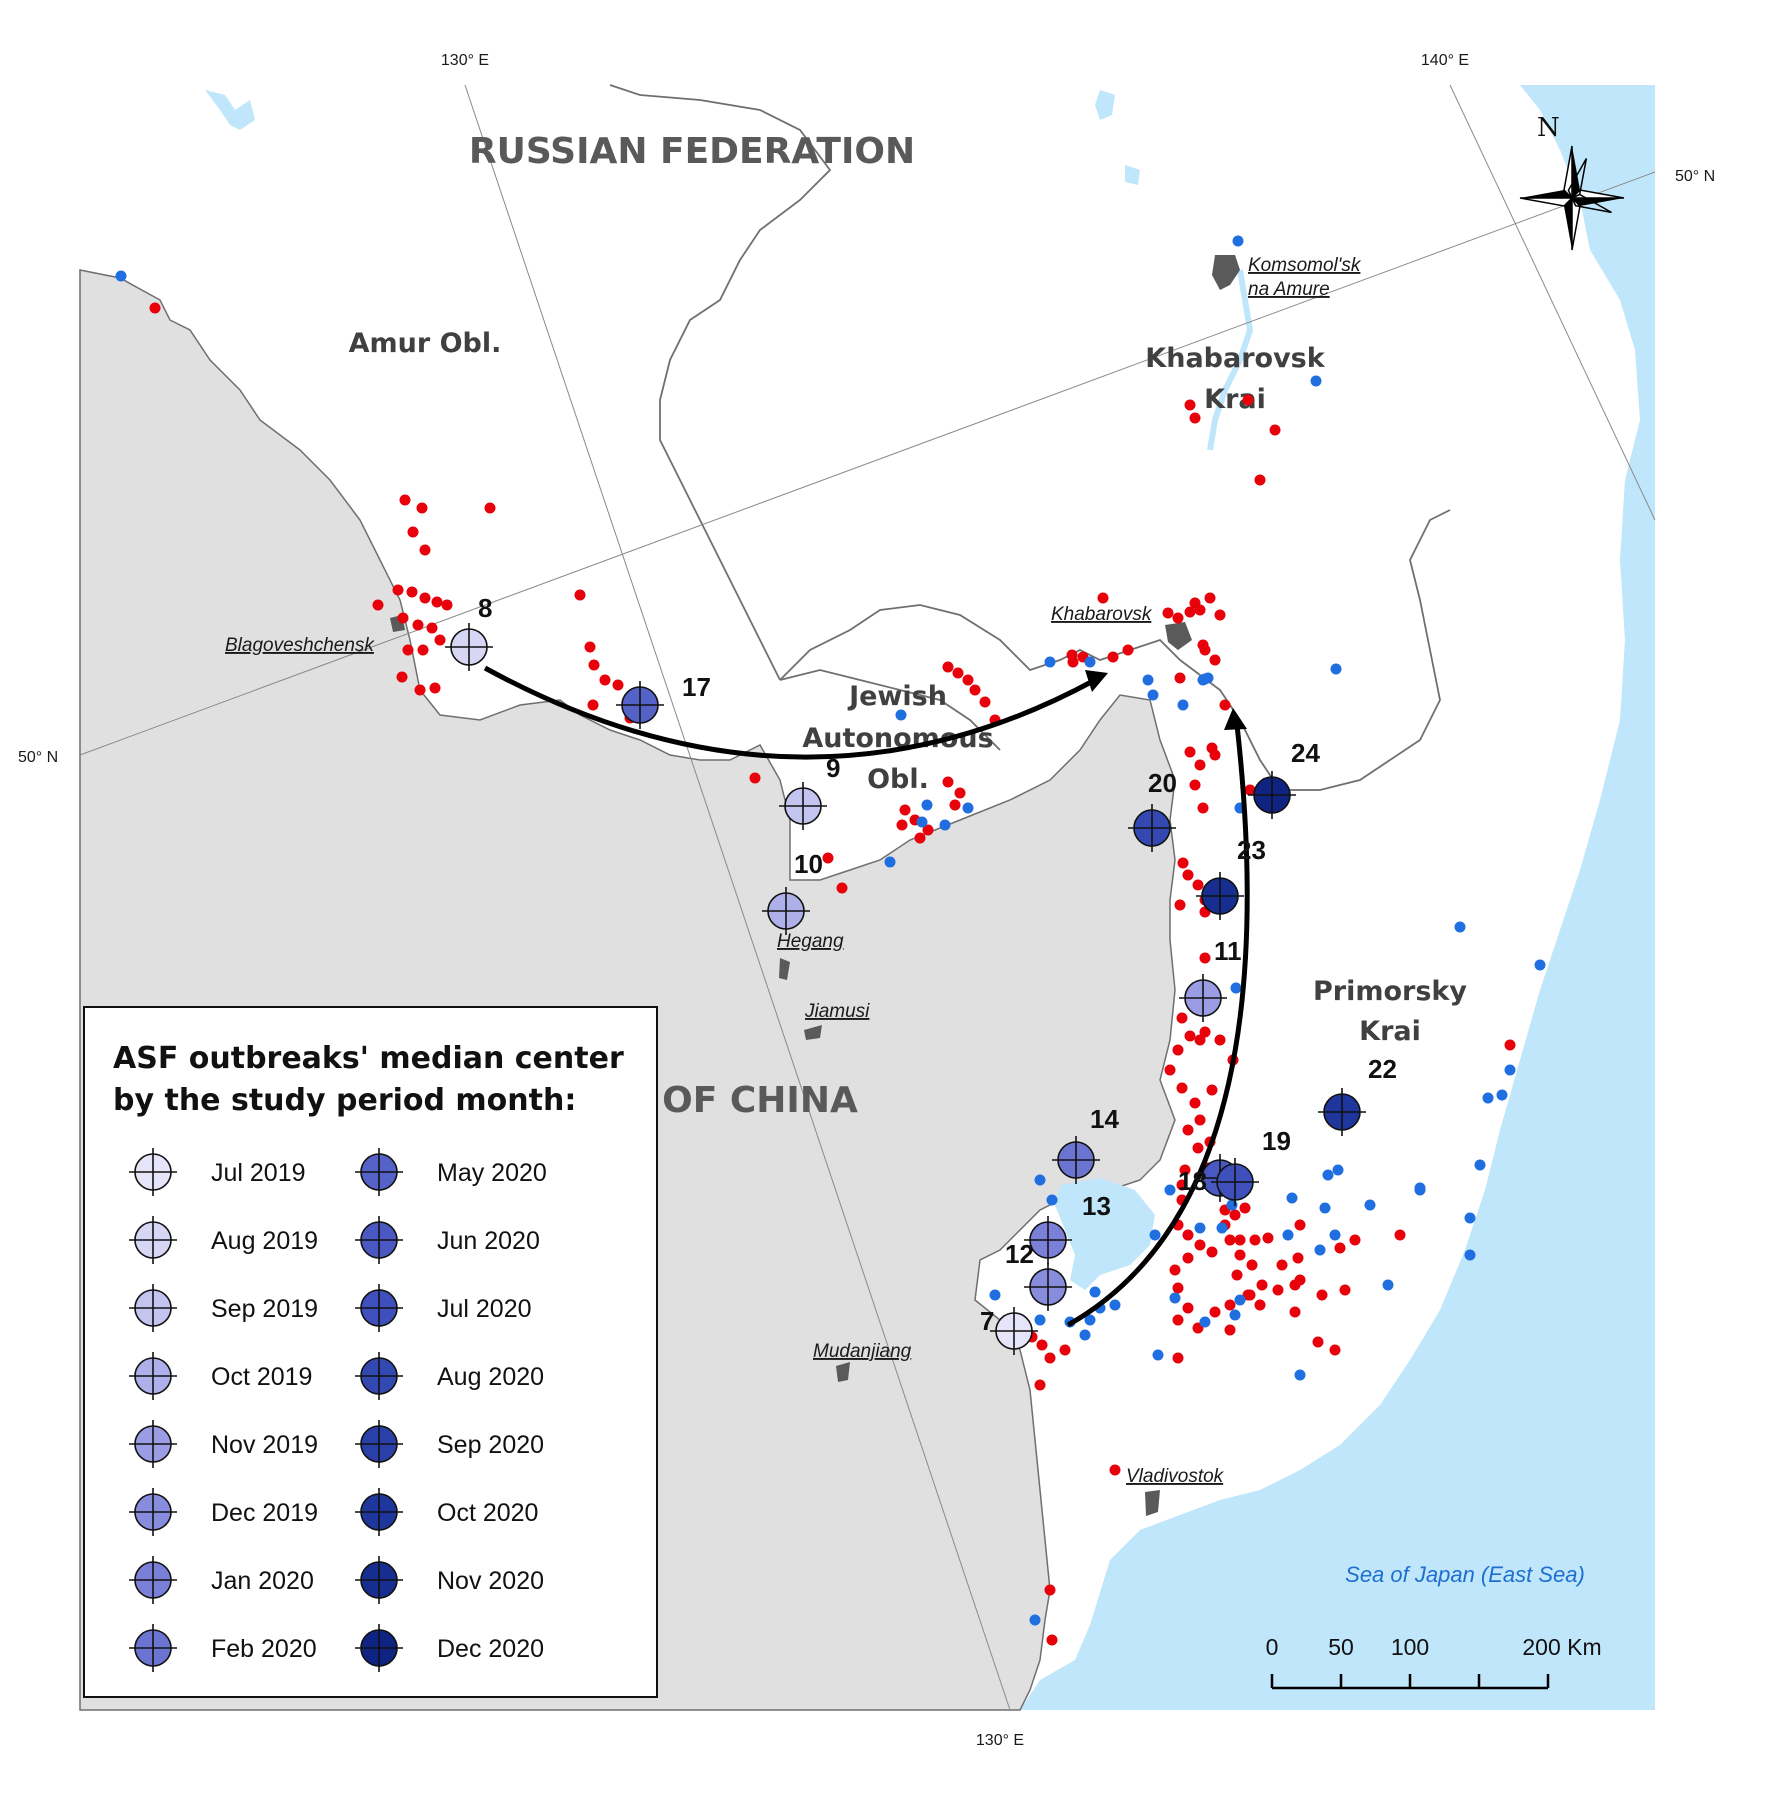  I want to click on median-center-label-9: 9, so click(833, 768).